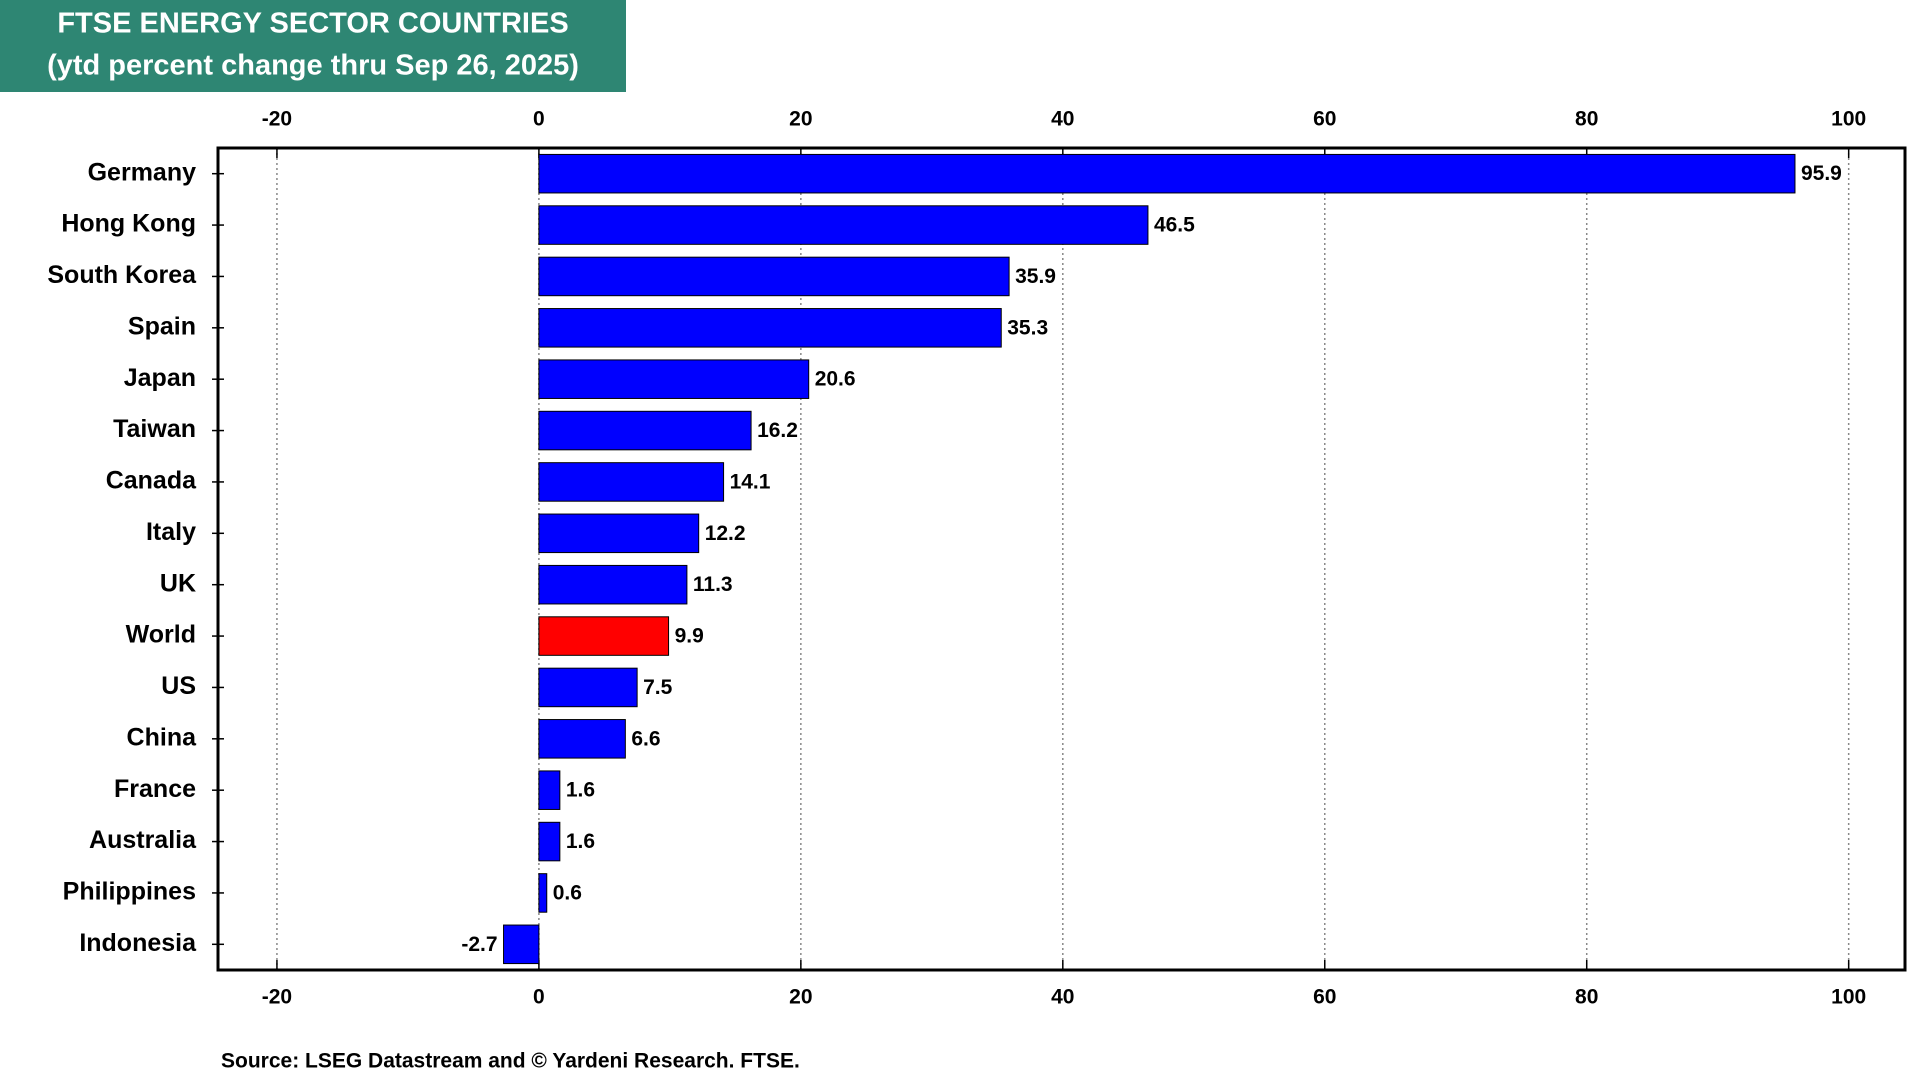 This screenshot has height=1080, width=1920. Describe the element at coordinates (1035, 276) in the screenshot. I see `data-label: 35.9` at that location.